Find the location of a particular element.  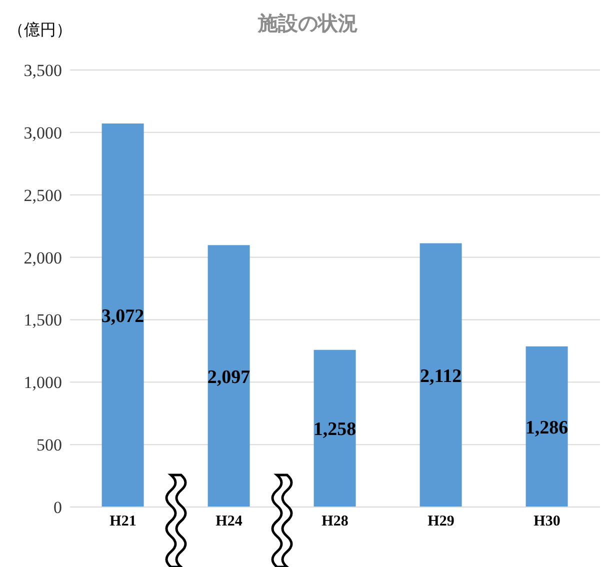

y-tick-label: 2,500 is located at coordinates (43, 195).